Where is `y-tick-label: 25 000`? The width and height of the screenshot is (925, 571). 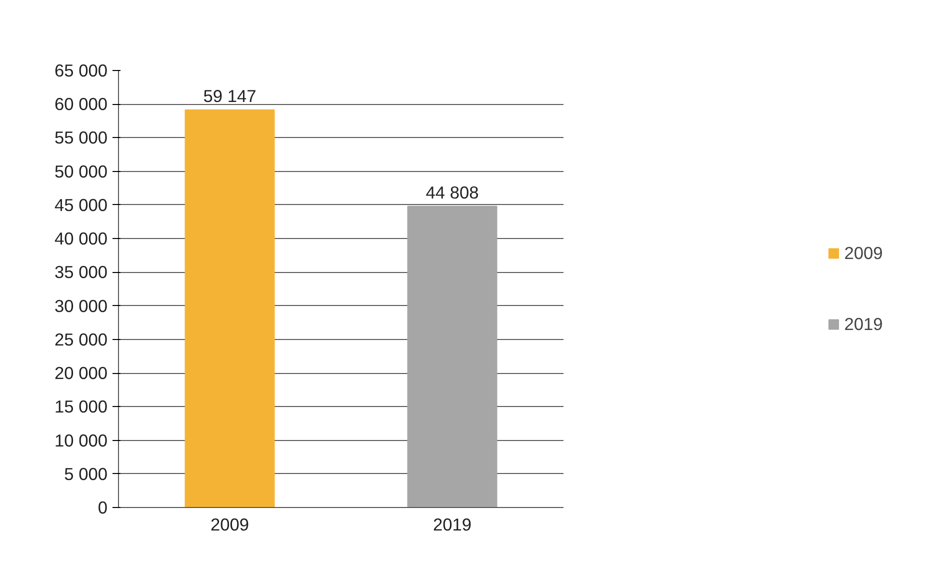
y-tick-label: 25 000 is located at coordinates (81, 339).